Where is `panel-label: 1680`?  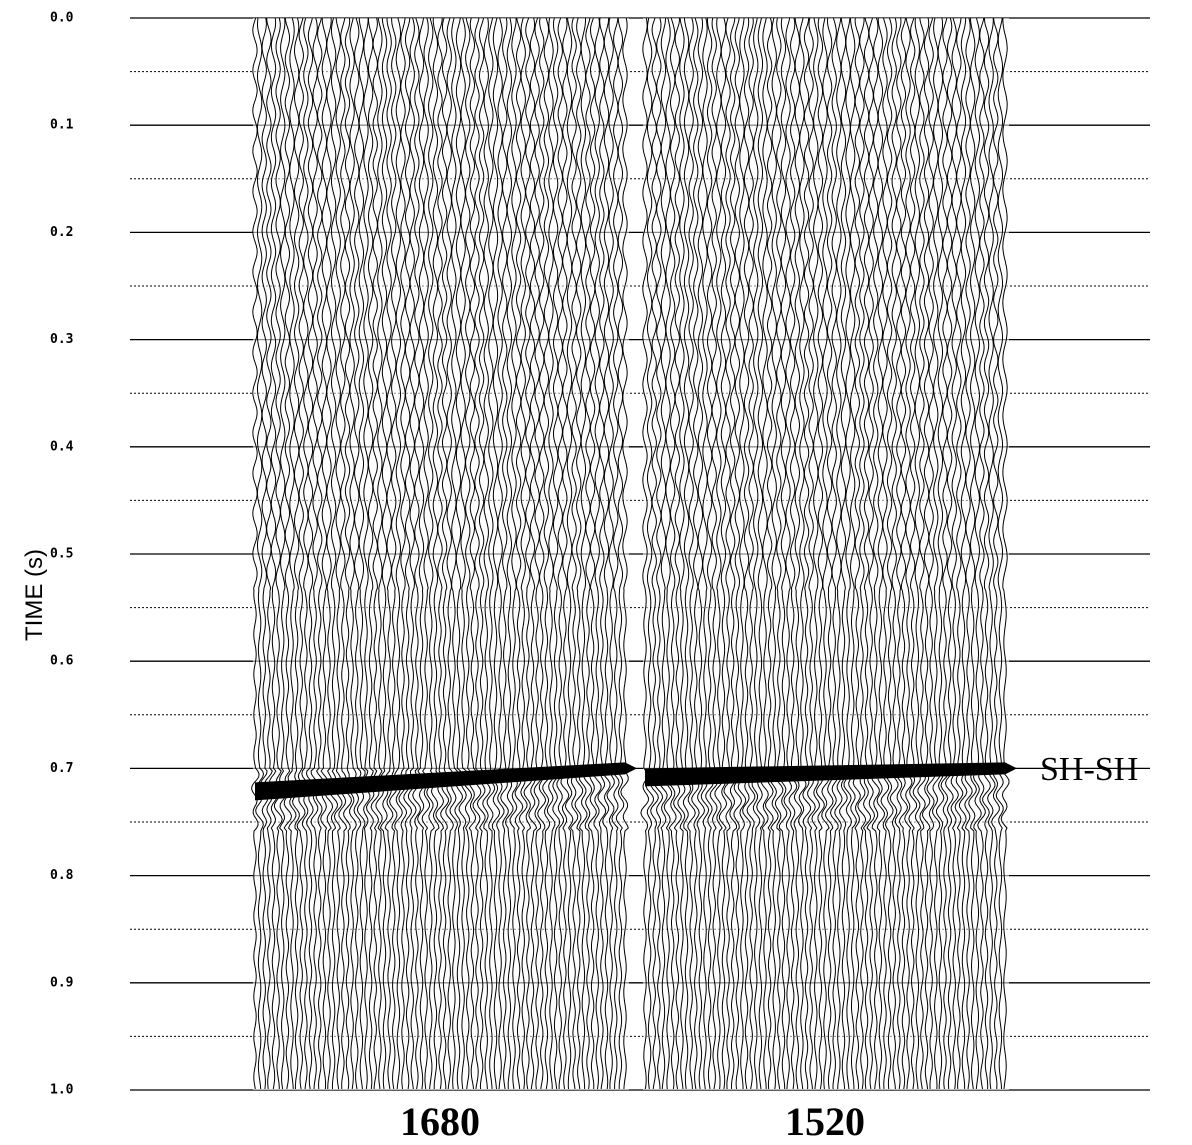 panel-label: 1680 is located at coordinates (440, 1121).